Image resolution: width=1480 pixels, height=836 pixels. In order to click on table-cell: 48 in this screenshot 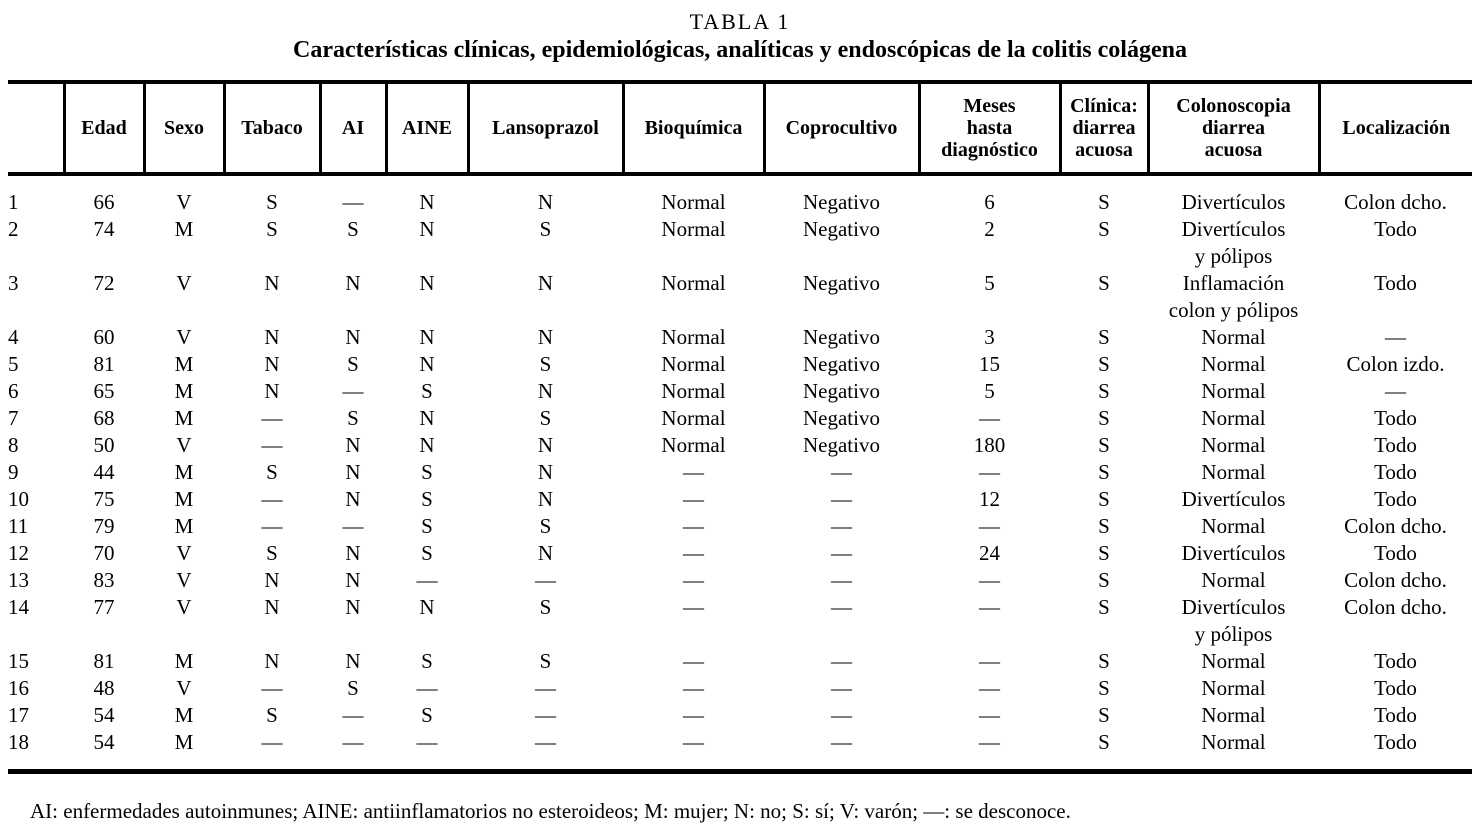, I will do `click(104, 688)`.